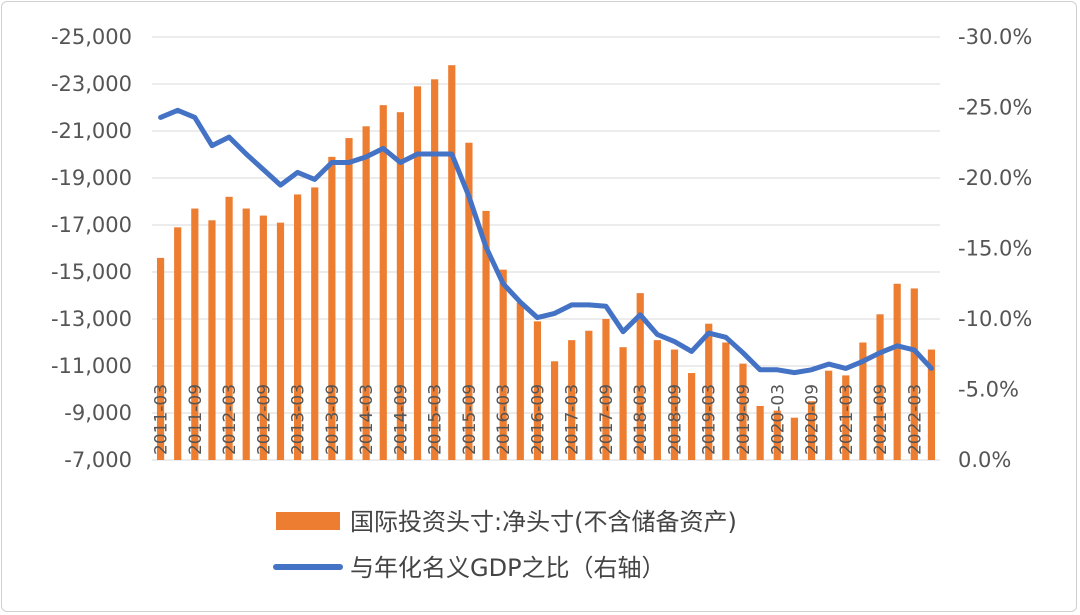  Describe the element at coordinates (995, 249) in the screenshot. I see `right-tick-label: -15.0%` at that location.